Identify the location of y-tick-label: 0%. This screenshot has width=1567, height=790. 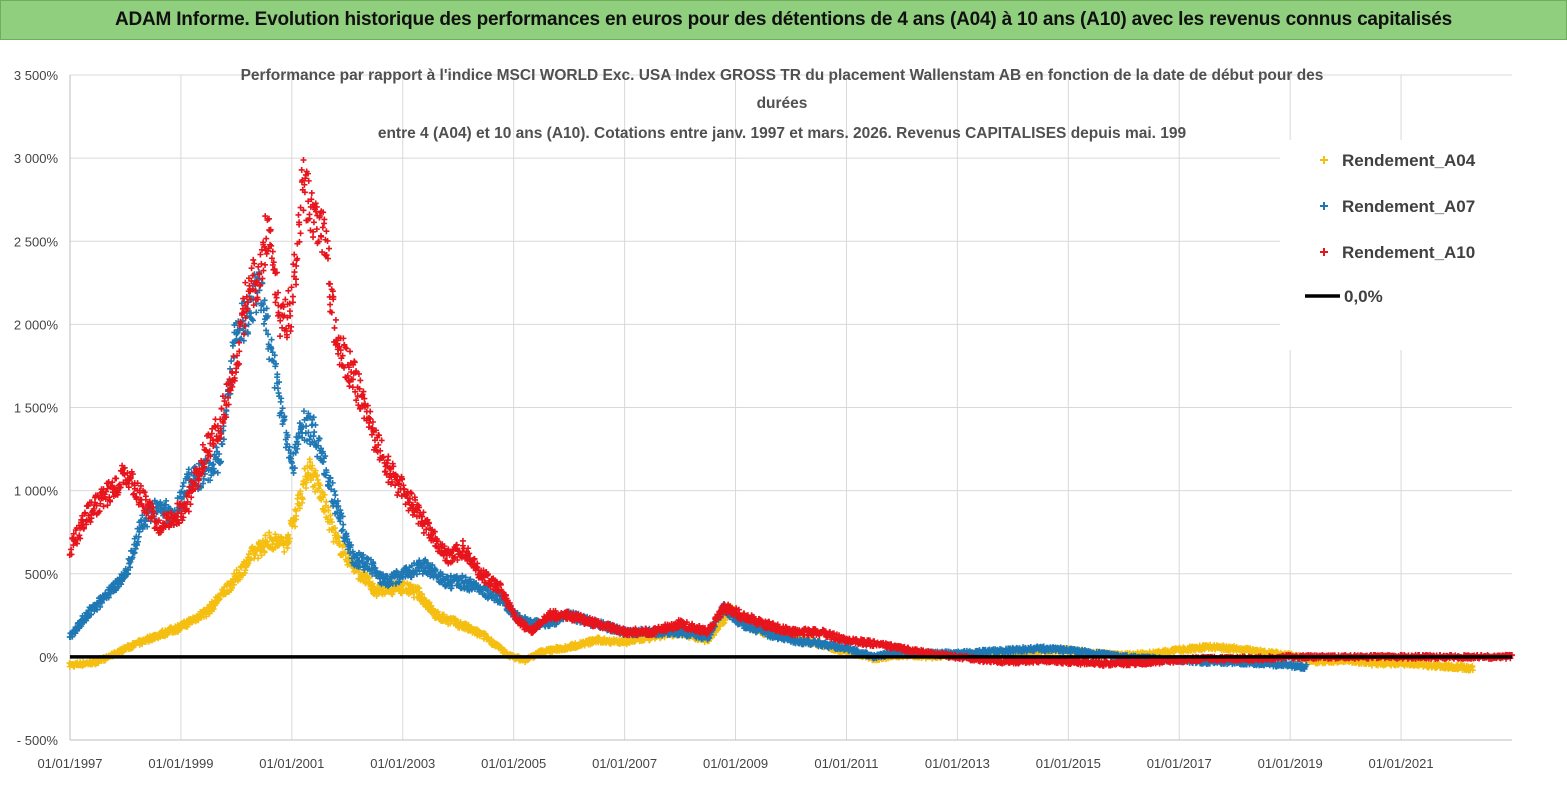
(48, 657).